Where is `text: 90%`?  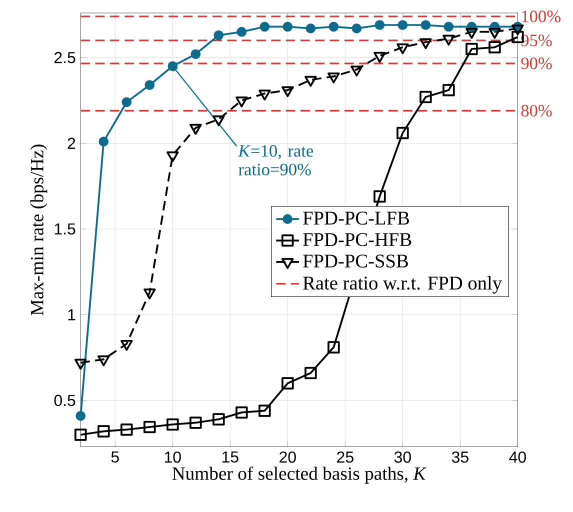
text: 90% is located at coordinates (536, 64).